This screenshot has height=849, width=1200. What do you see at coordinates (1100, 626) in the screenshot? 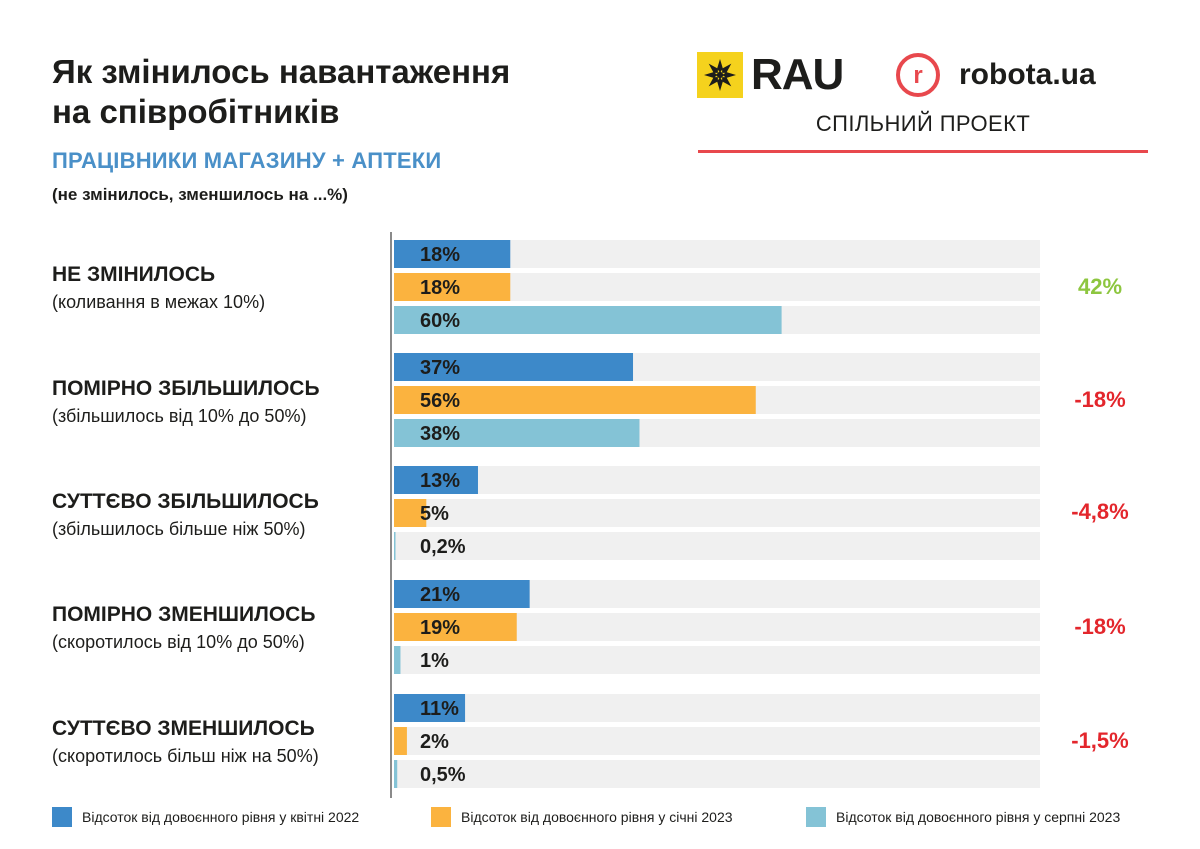
I see `change-value-3: -18%` at bounding box center [1100, 626].